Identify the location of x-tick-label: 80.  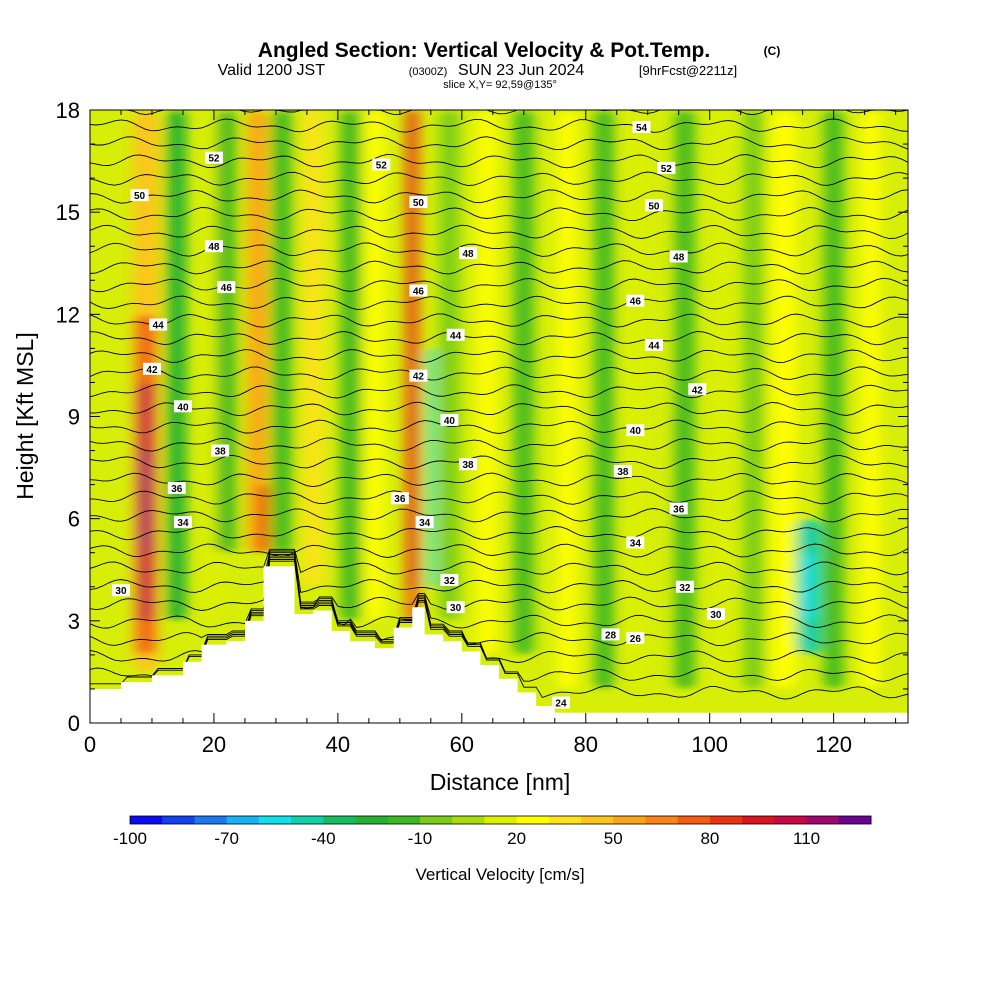
(586, 744).